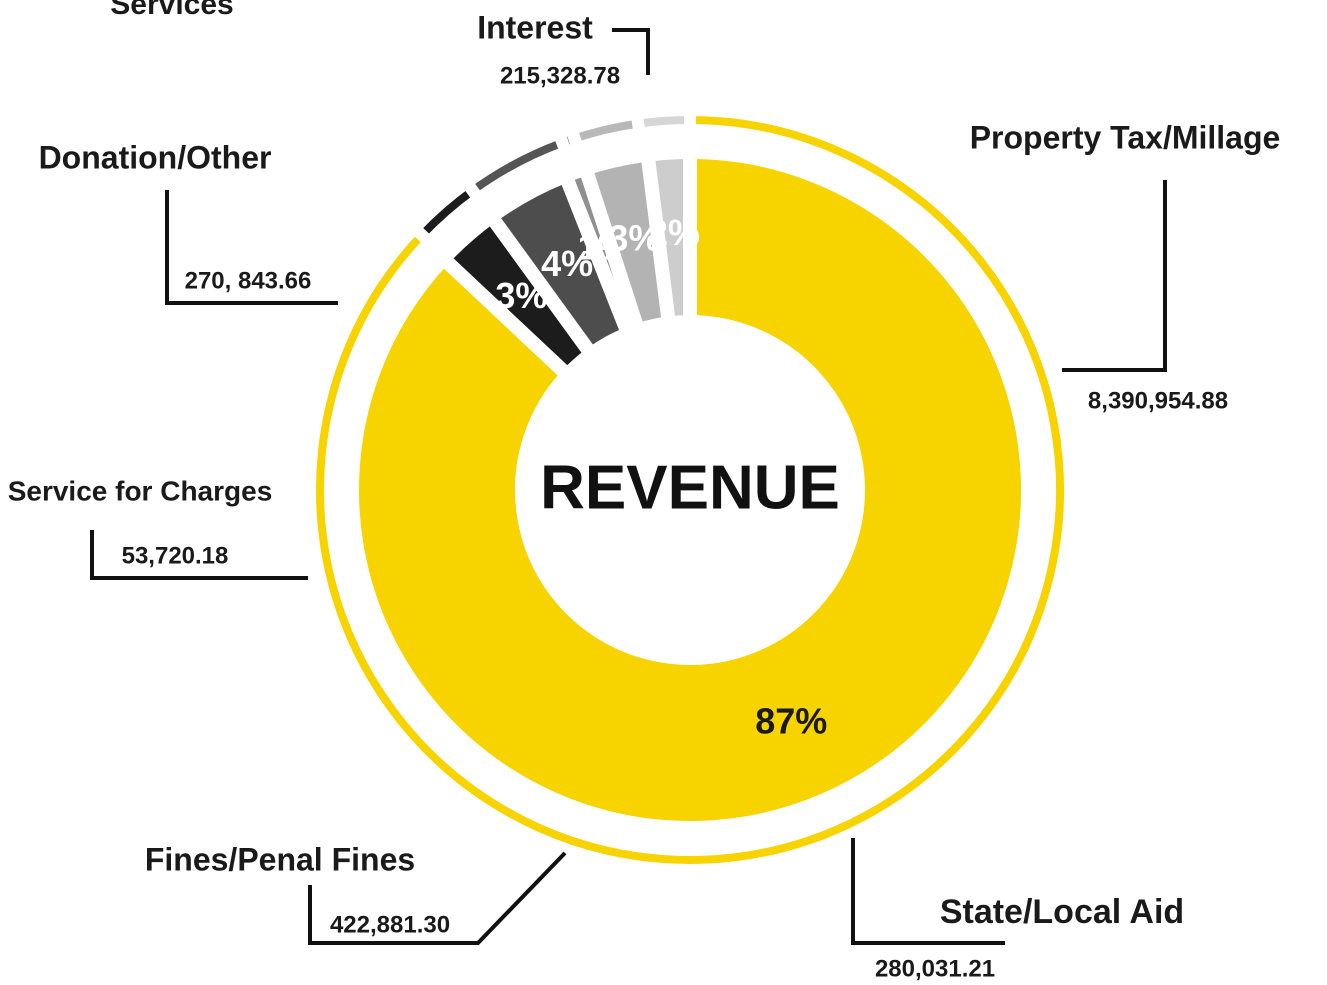 The height and width of the screenshot is (985, 1327). Describe the element at coordinates (674, 232) in the screenshot. I see `value-label: 2%` at that location.